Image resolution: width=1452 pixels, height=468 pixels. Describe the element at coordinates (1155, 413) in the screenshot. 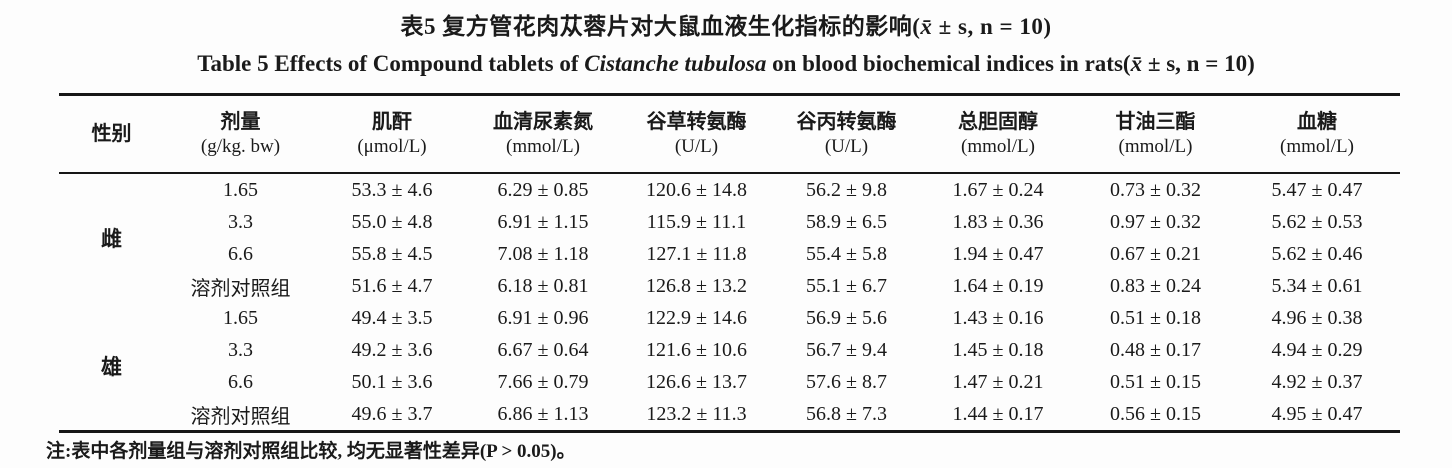

I see `value-cell: 0.56 ± 0.15` at that location.